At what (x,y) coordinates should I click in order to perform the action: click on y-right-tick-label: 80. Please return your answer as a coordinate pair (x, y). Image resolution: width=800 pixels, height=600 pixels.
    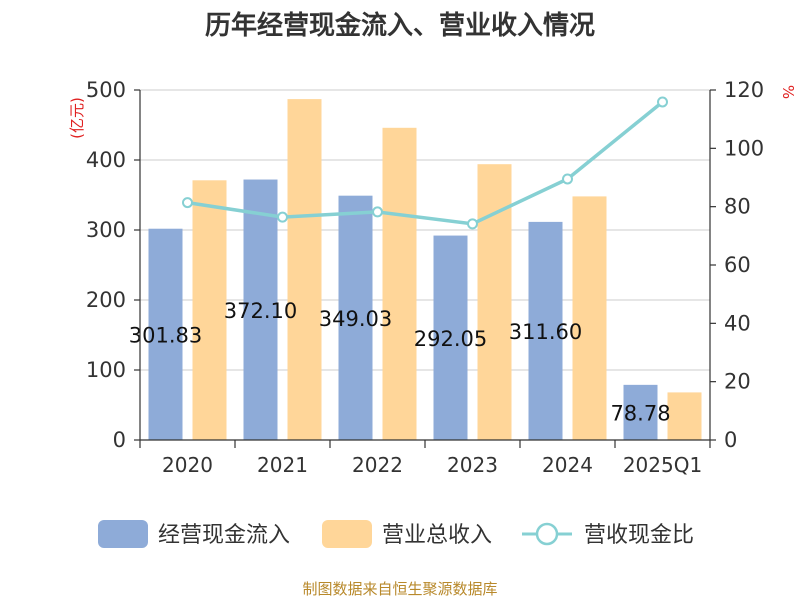
    Looking at the image, I should click on (737, 207).